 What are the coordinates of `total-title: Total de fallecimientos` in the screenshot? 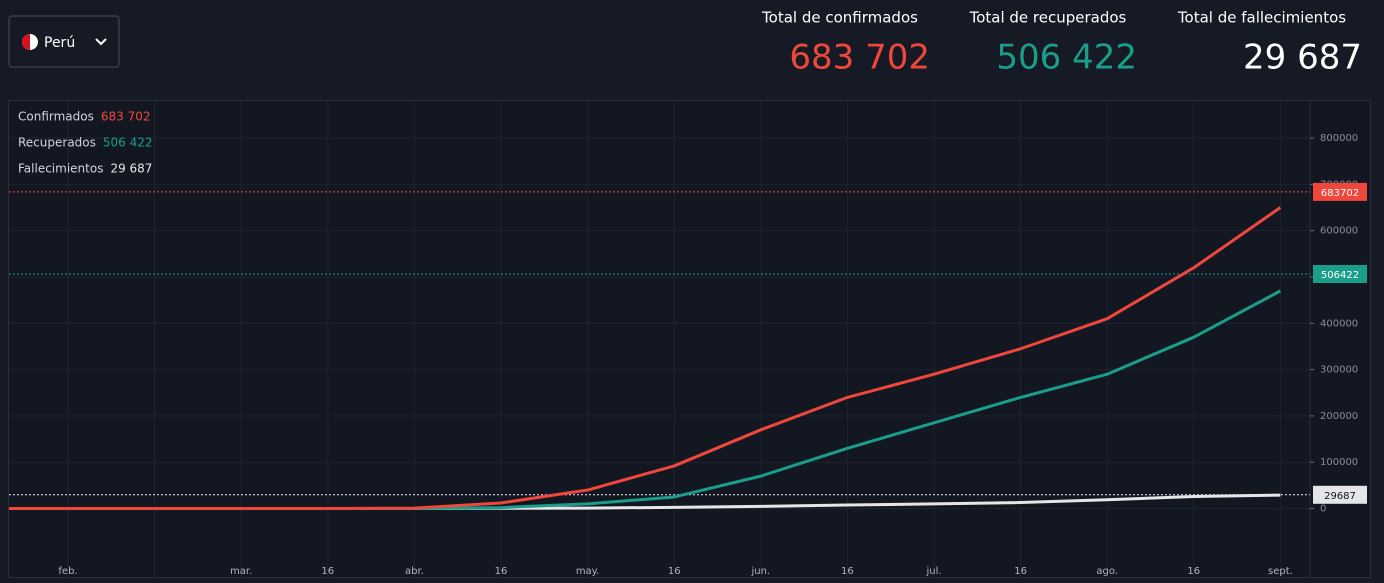 It's located at (1261, 18).